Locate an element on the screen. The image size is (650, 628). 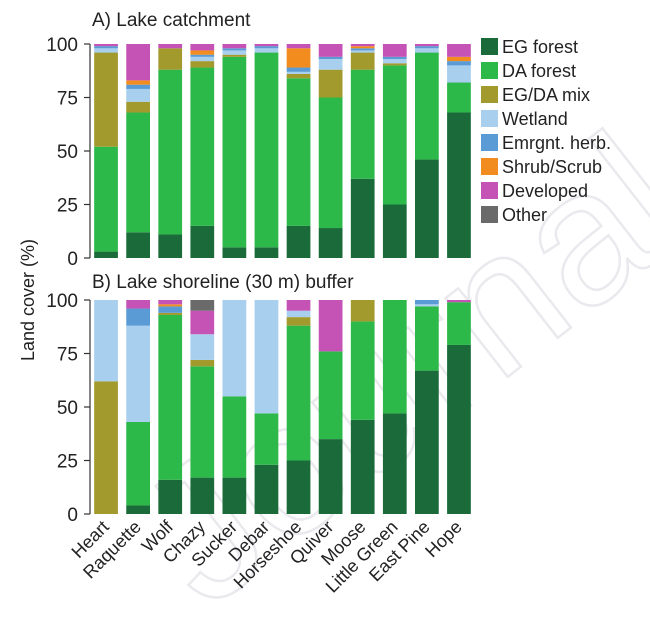
legend-item: Wetland is located at coordinates (524, 119).